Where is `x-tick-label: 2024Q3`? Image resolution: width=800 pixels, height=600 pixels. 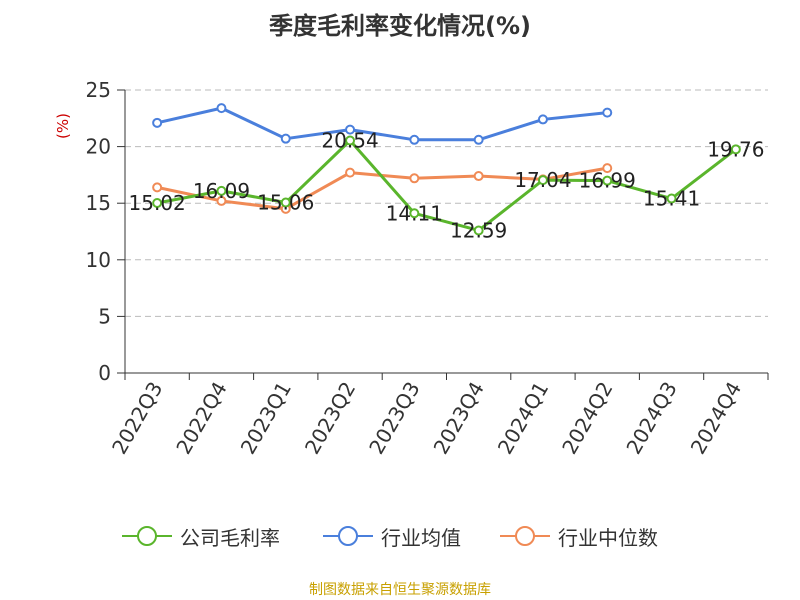
x-tick-label: 2024Q3 is located at coordinates (651, 418).